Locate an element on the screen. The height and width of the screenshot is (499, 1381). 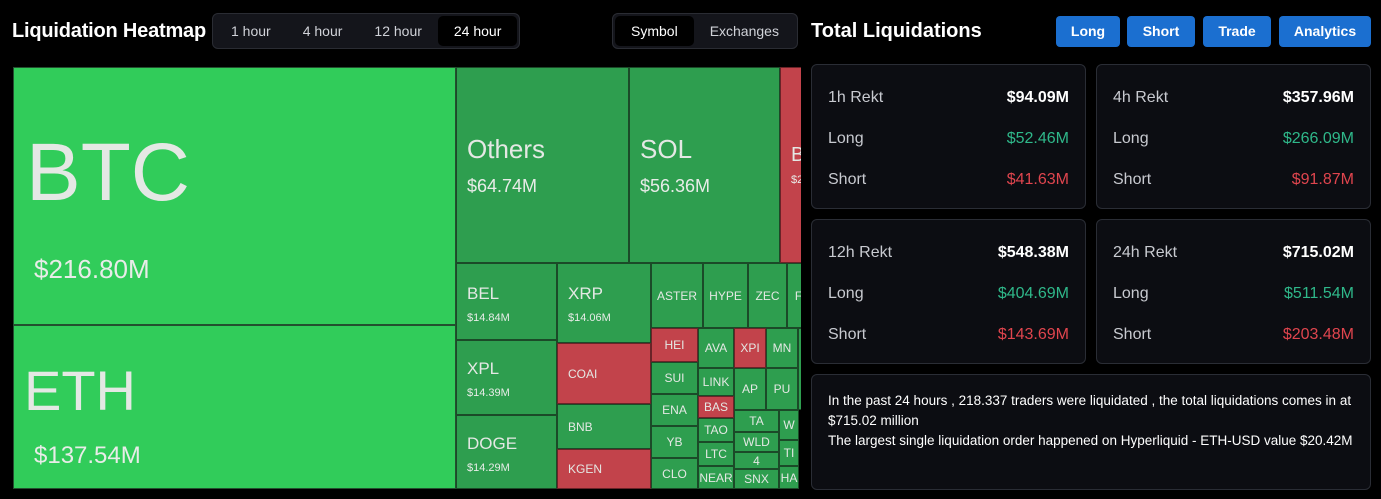
tile-doge: DOGE $14.29M is located at coordinates (506, 452).